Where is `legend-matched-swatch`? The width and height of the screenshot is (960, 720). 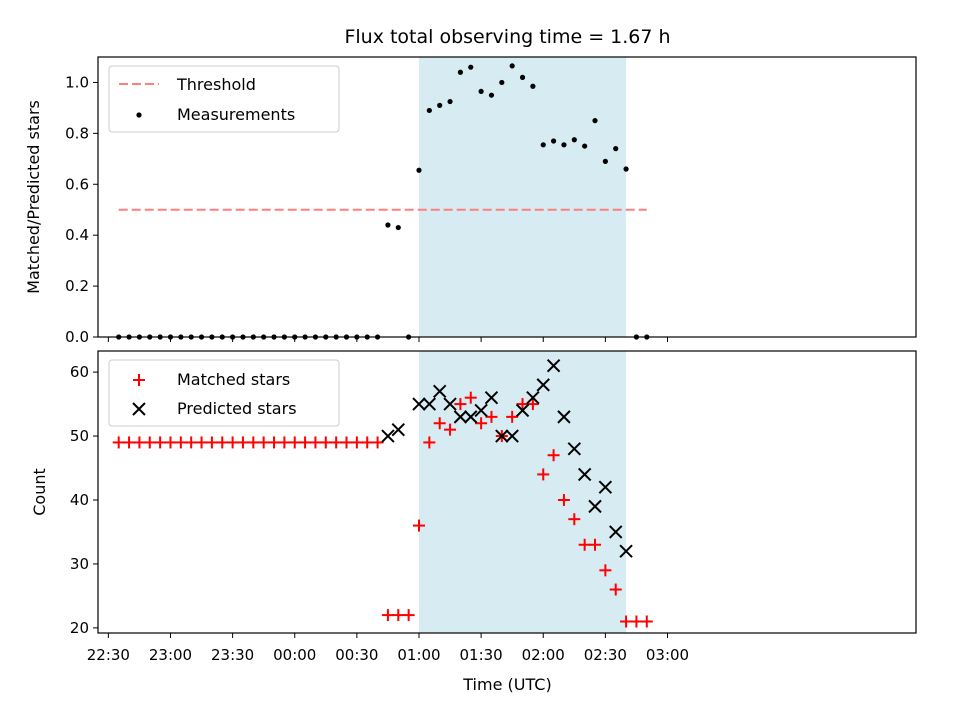 legend-matched-swatch is located at coordinates (139, 380).